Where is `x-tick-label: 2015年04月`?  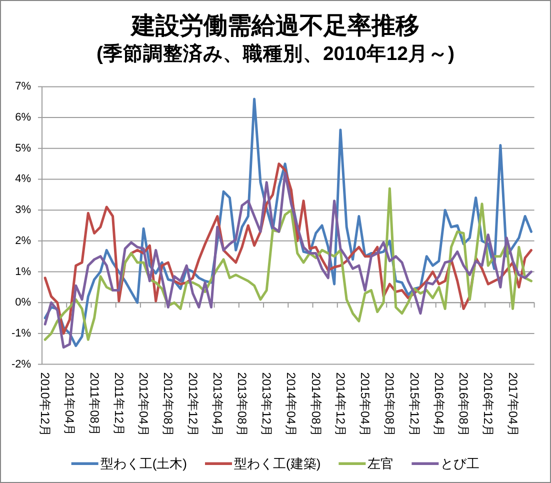
x-tick-label: 2015年04月 is located at coordinates (365, 404).